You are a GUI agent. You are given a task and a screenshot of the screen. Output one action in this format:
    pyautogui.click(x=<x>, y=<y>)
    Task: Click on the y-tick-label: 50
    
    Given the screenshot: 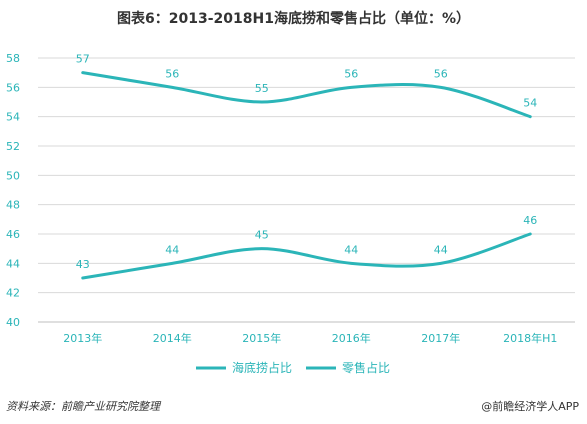 What is the action you would take?
    pyautogui.click(x=13, y=175)
    